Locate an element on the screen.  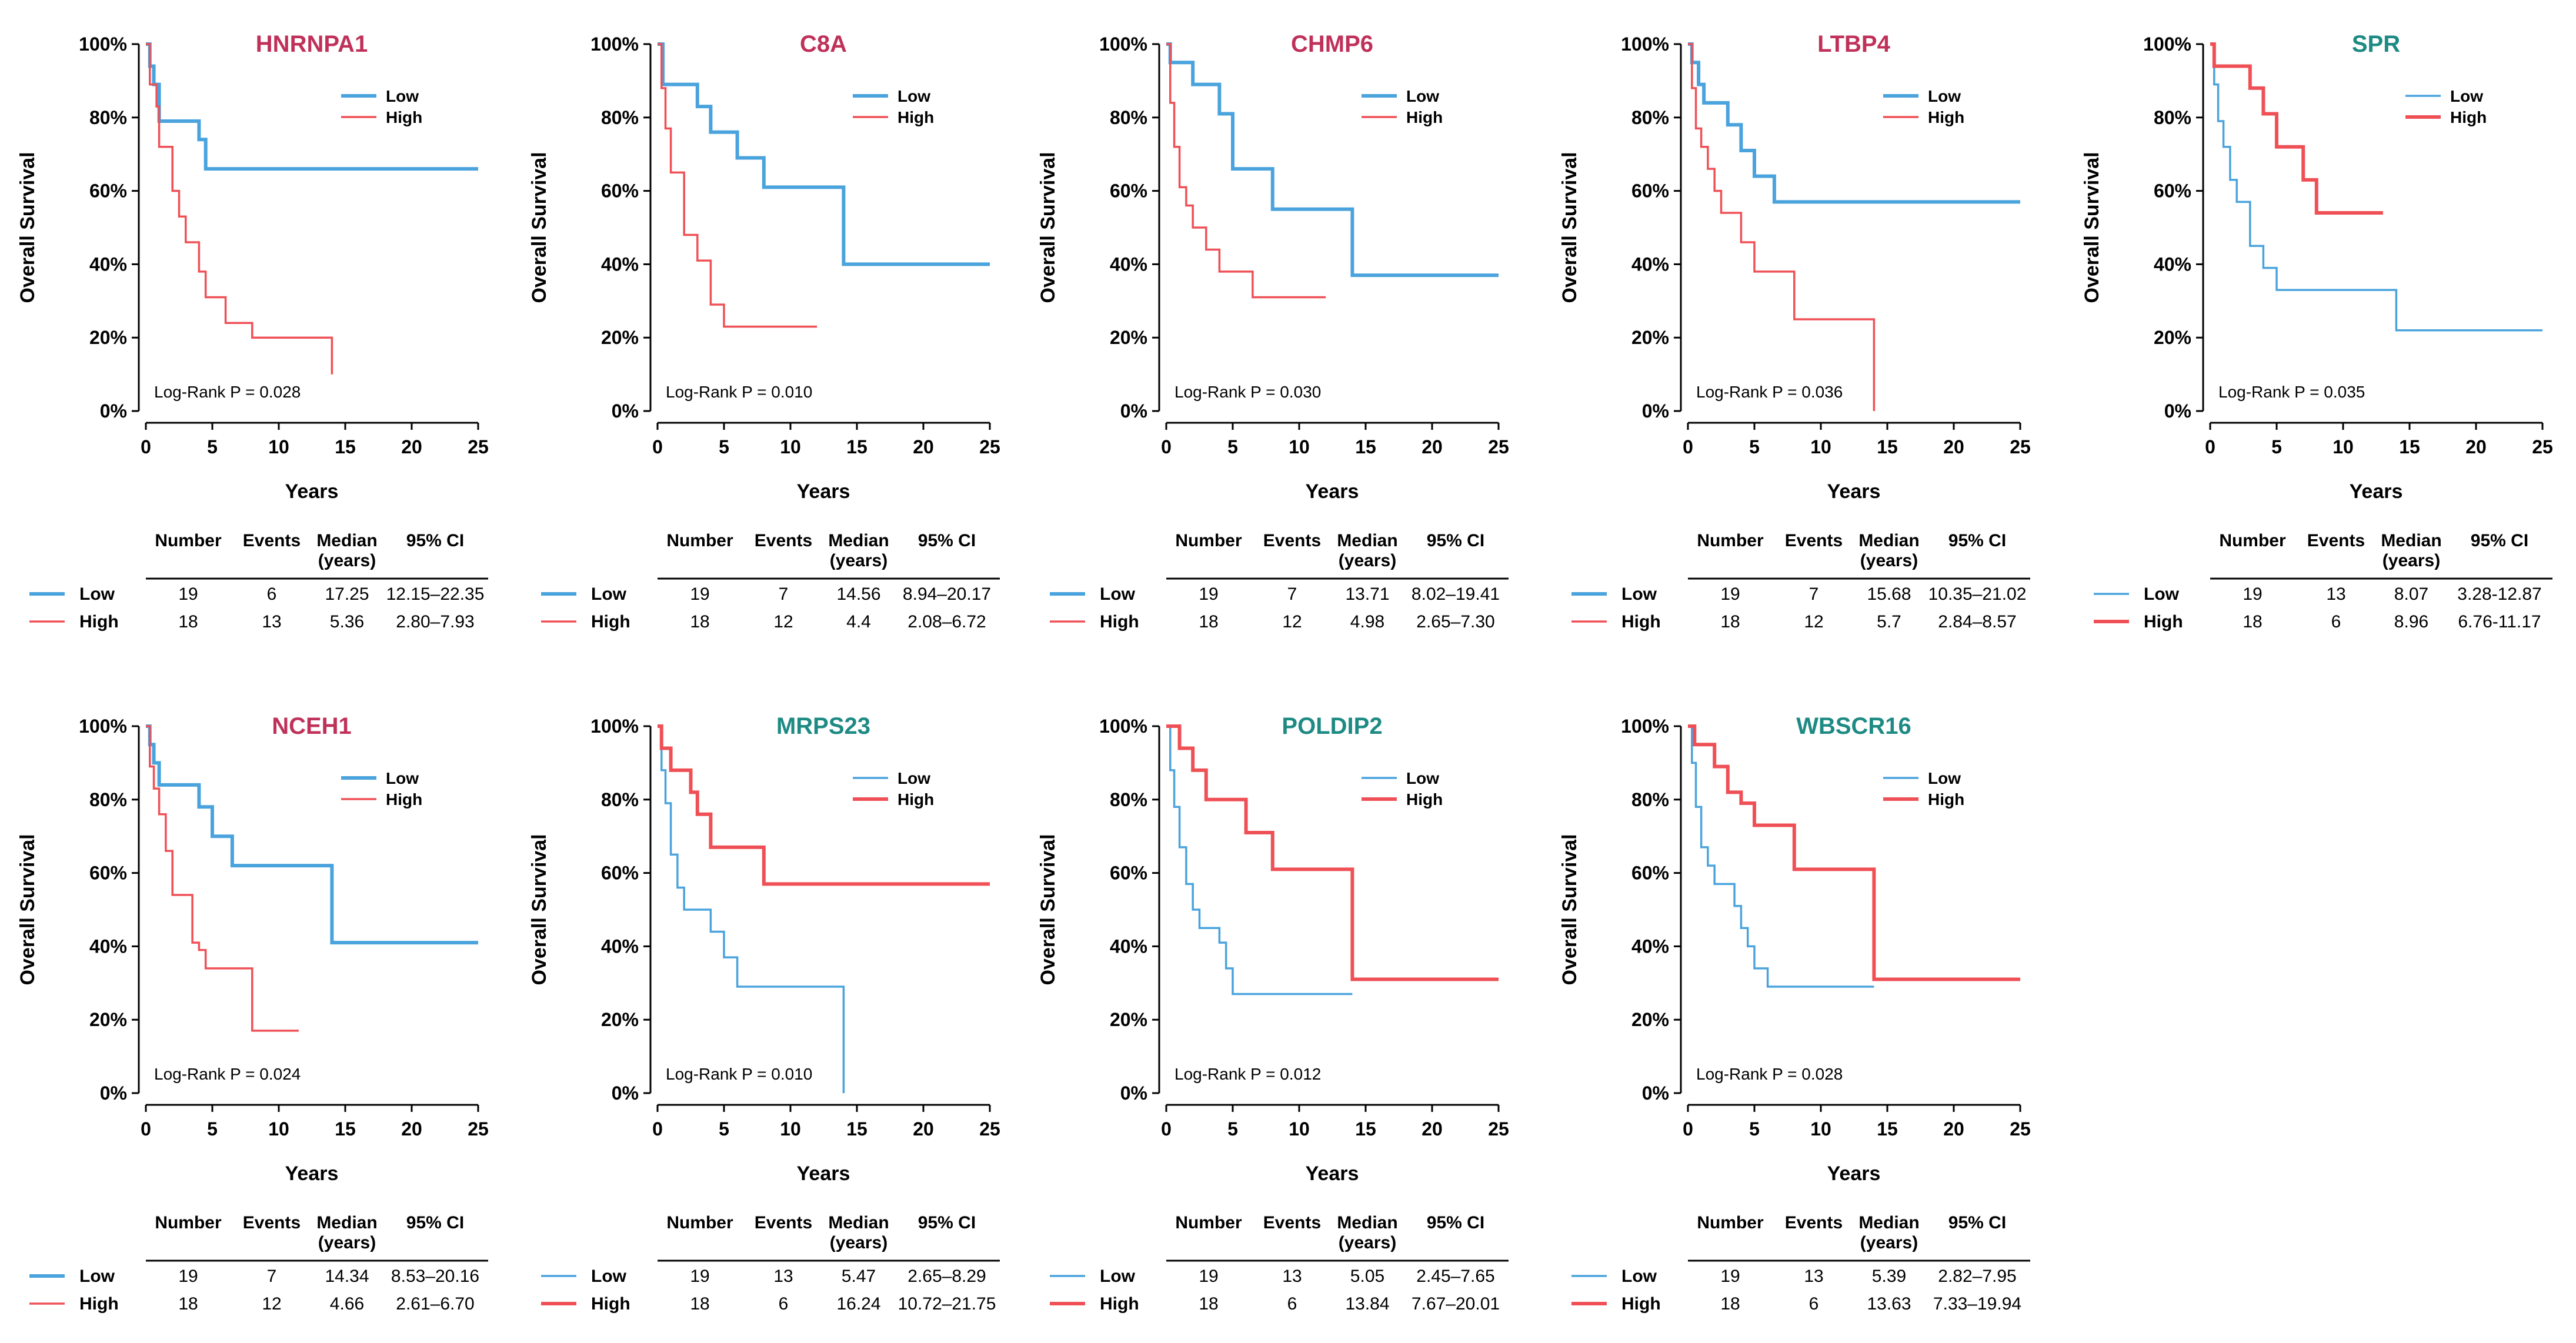
p-value: 0.012 is located at coordinates (1300, 1074).